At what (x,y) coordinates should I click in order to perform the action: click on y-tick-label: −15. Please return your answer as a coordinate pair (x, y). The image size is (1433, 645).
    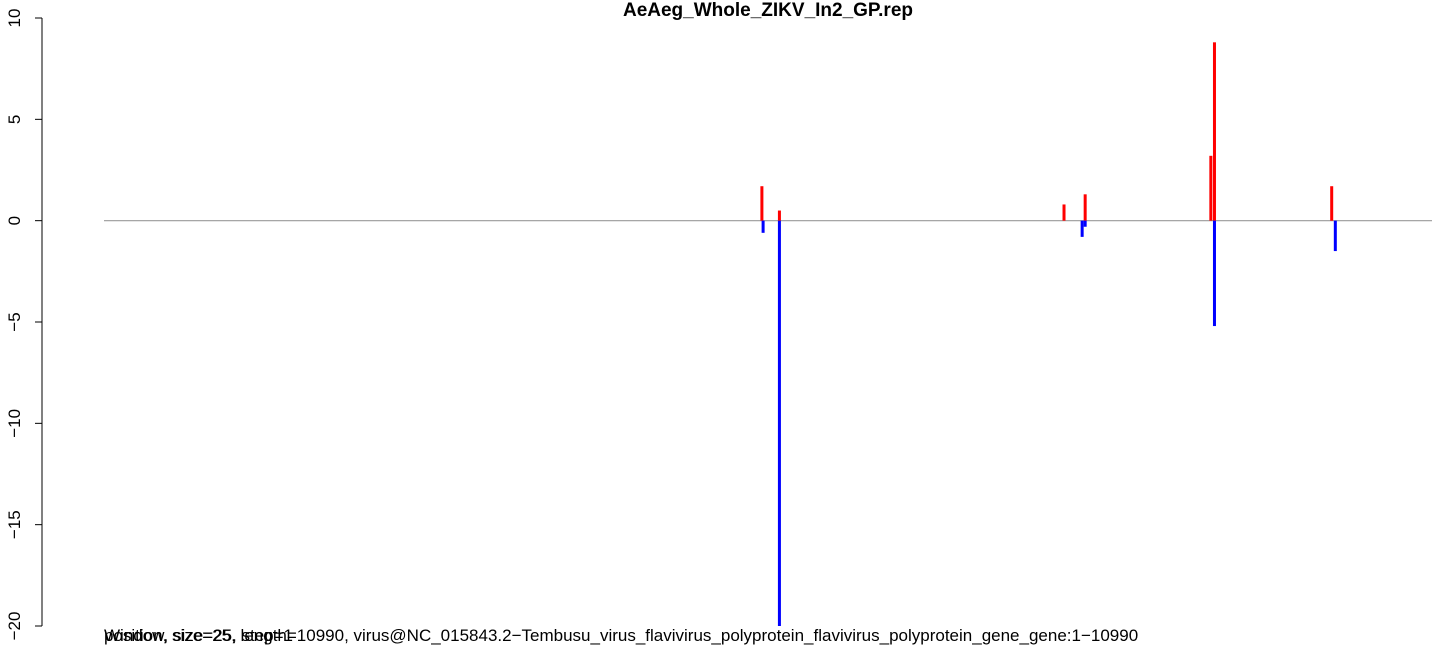
    Looking at the image, I should click on (14, 524).